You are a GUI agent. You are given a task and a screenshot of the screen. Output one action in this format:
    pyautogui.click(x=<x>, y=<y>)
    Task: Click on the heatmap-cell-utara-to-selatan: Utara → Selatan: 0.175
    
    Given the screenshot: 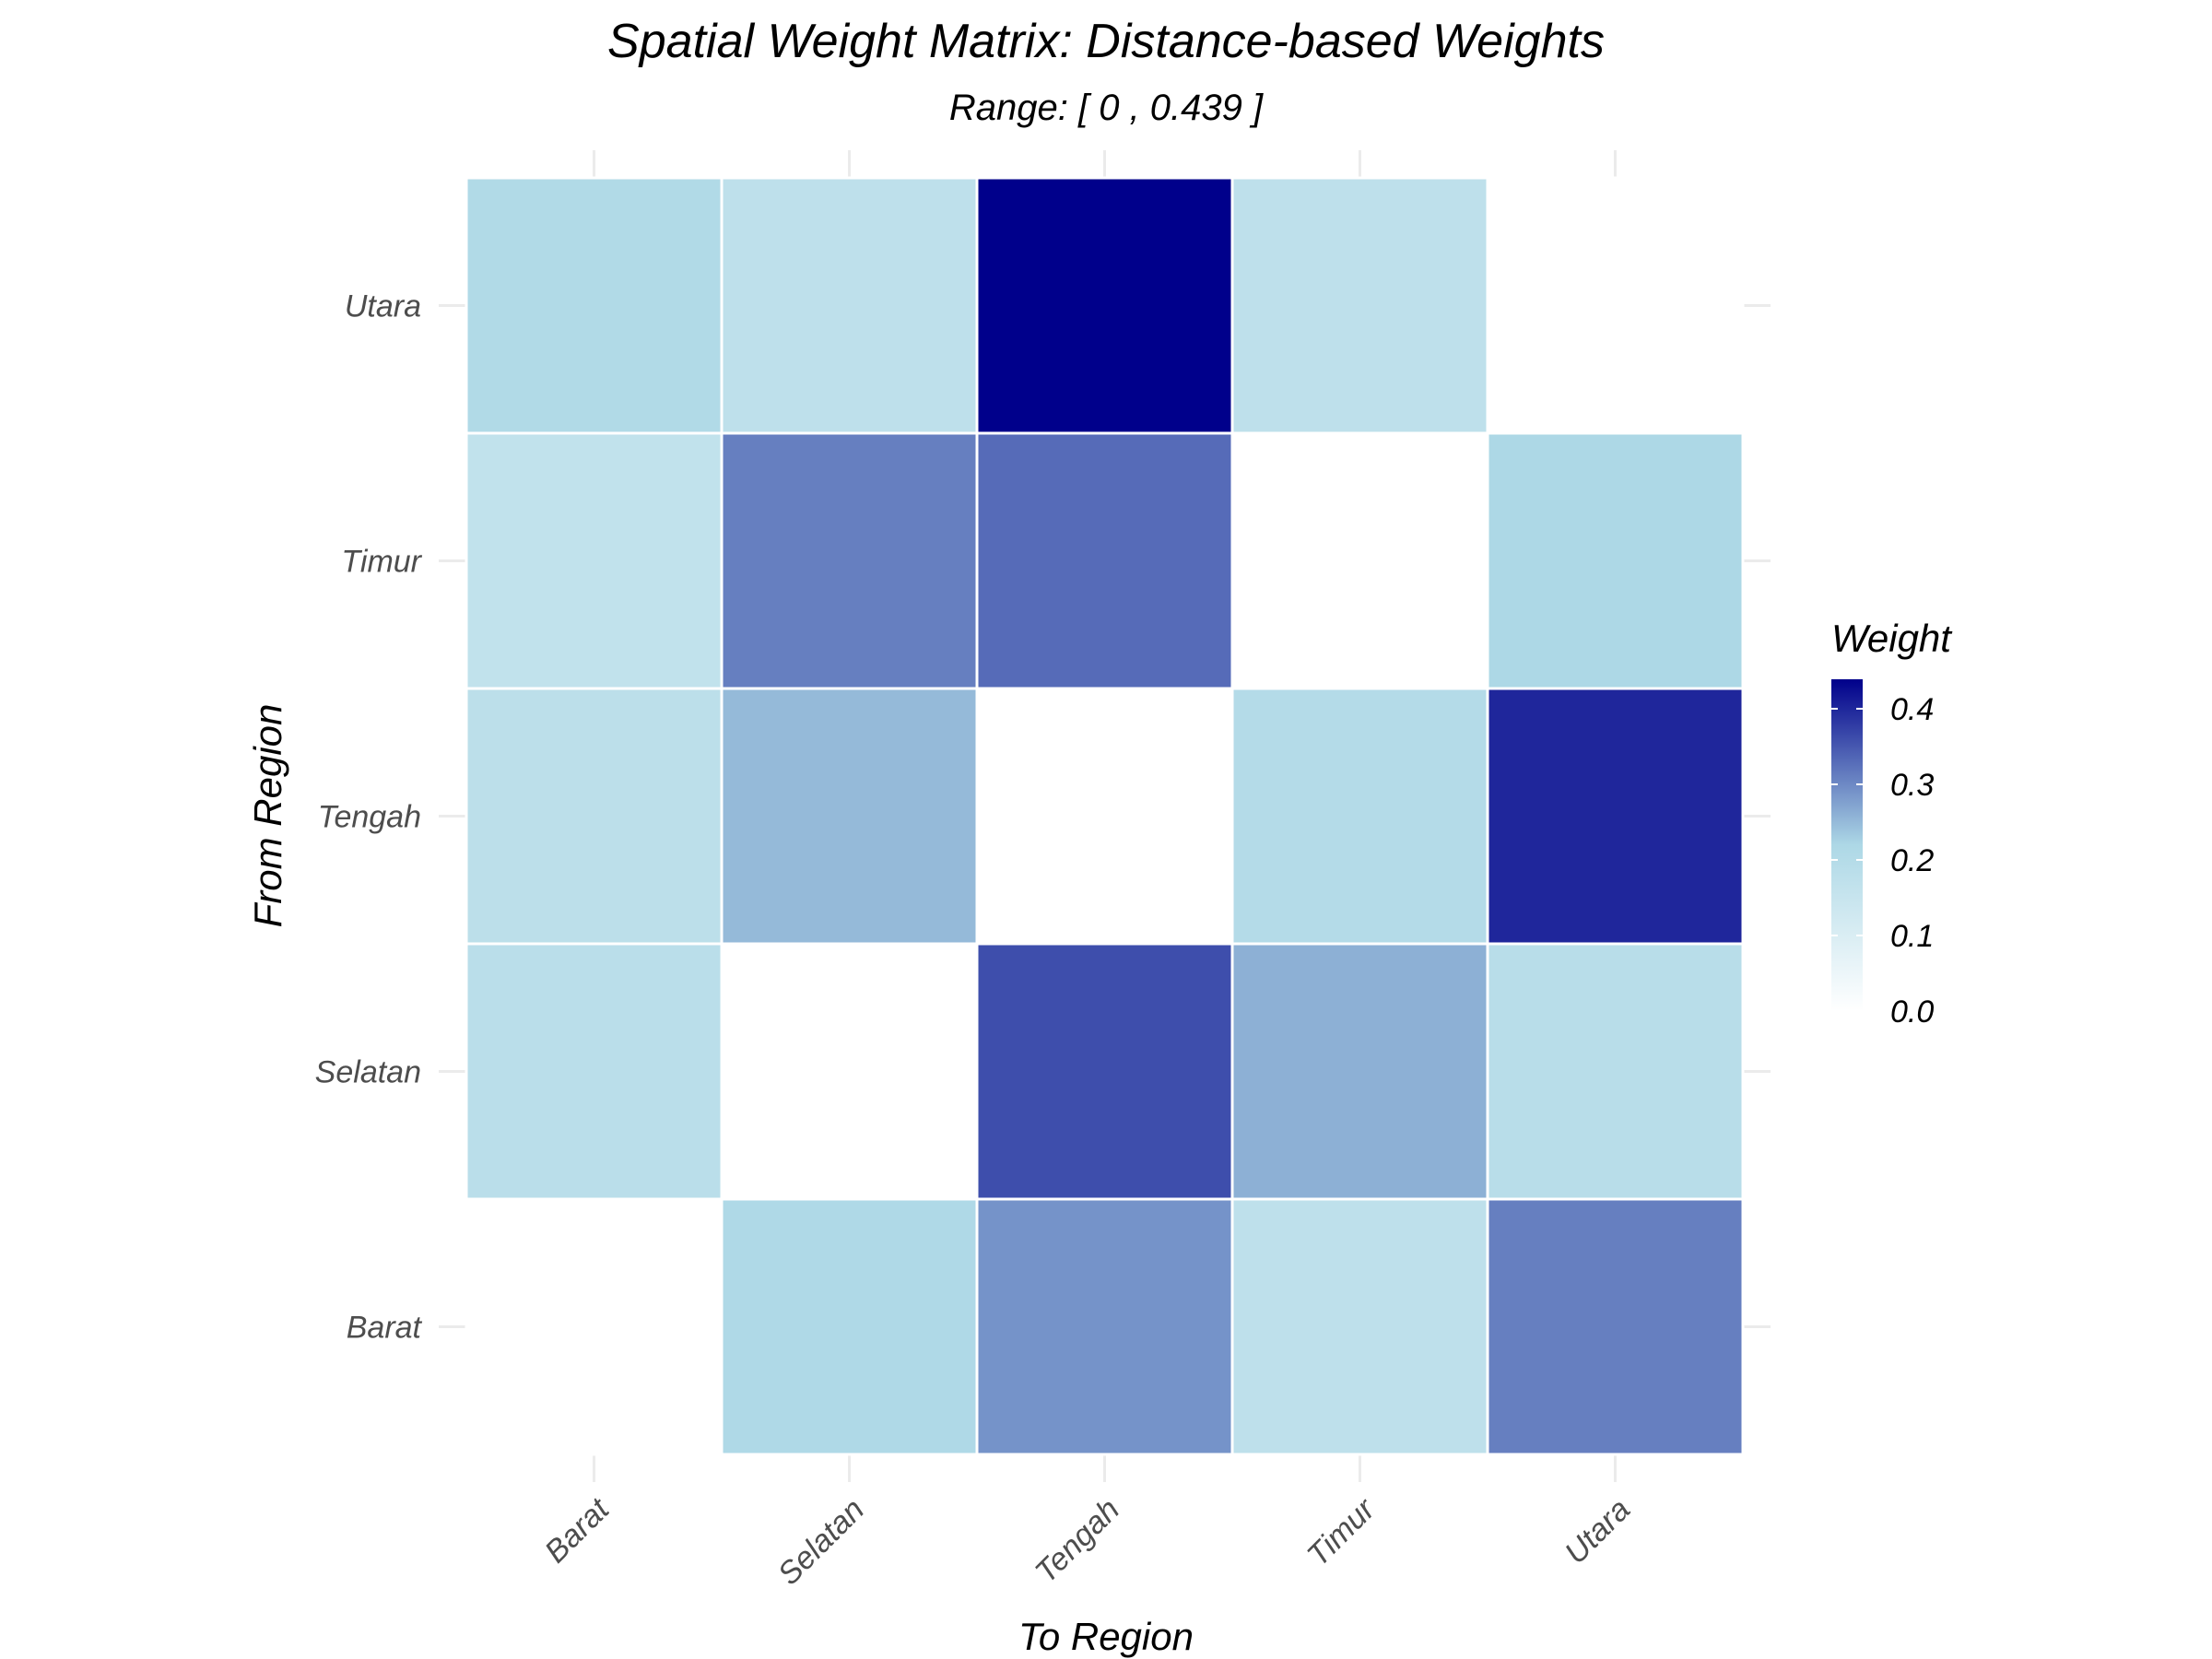 What is the action you would take?
    pyautogui.click(x=849, y=305)
    